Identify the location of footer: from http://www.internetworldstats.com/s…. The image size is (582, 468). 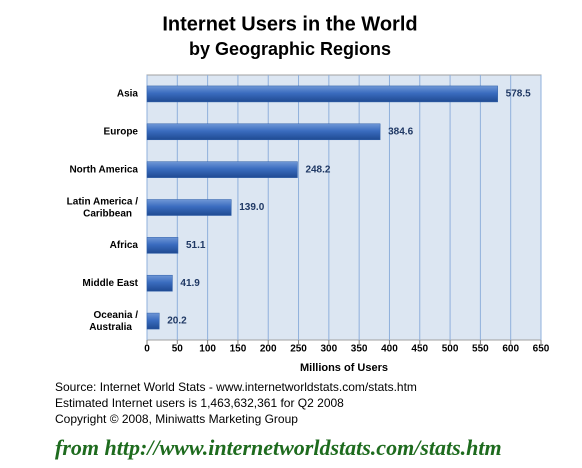
(278, 447).